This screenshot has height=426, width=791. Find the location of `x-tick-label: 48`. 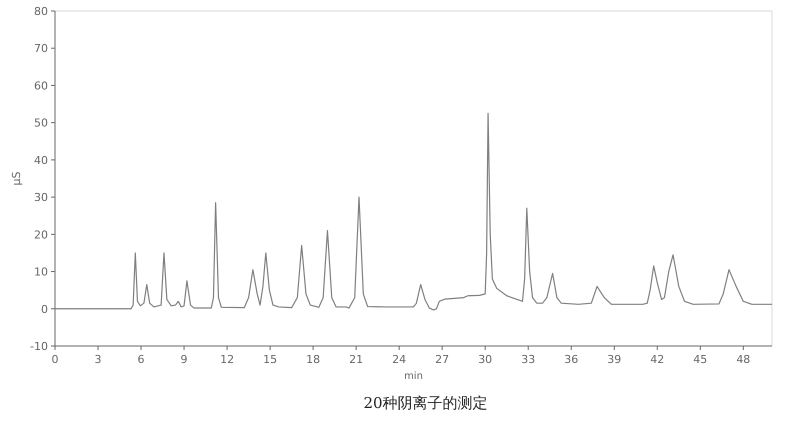

x-tick-label: 48 is located at coordinates (743, 359).